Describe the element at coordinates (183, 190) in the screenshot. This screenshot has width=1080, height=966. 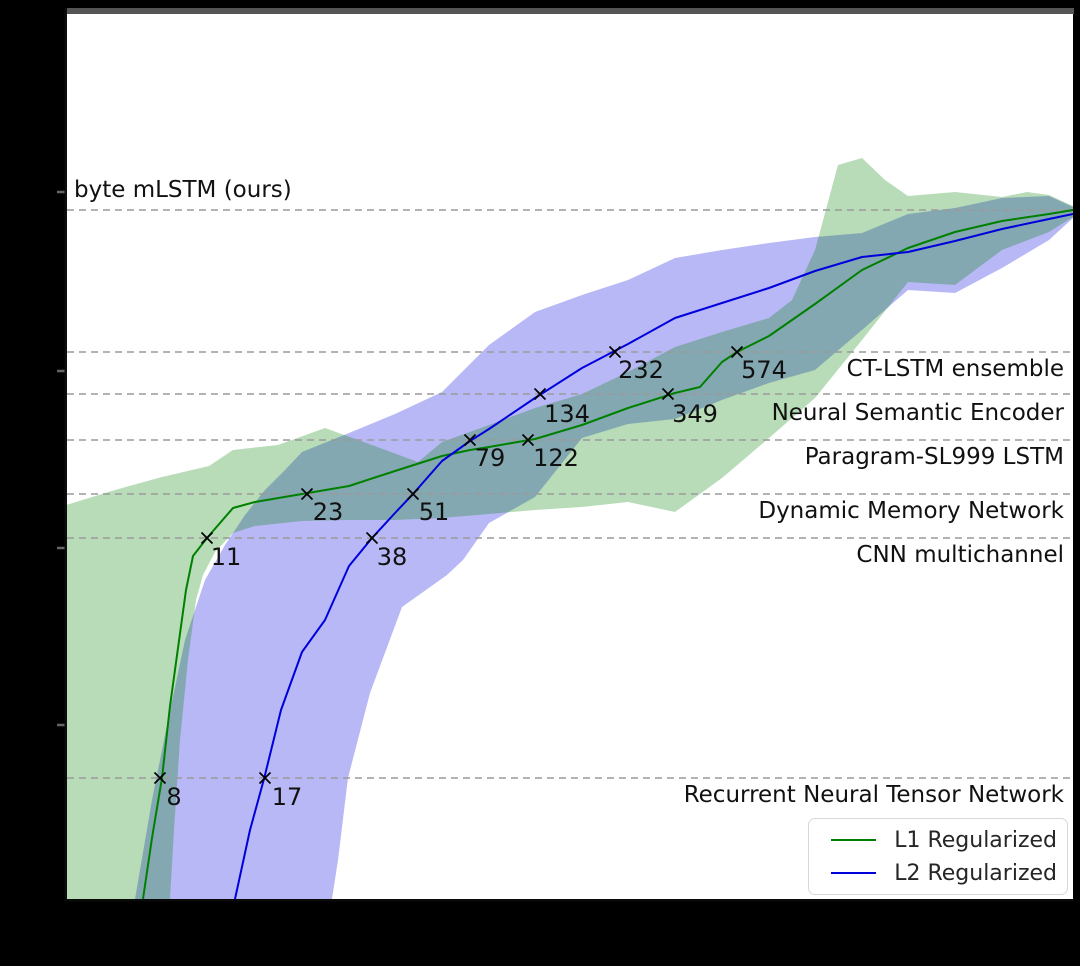
I see `benchmark-label-byte-mlstm-ours: byte mLSTM (ours)` at that location.